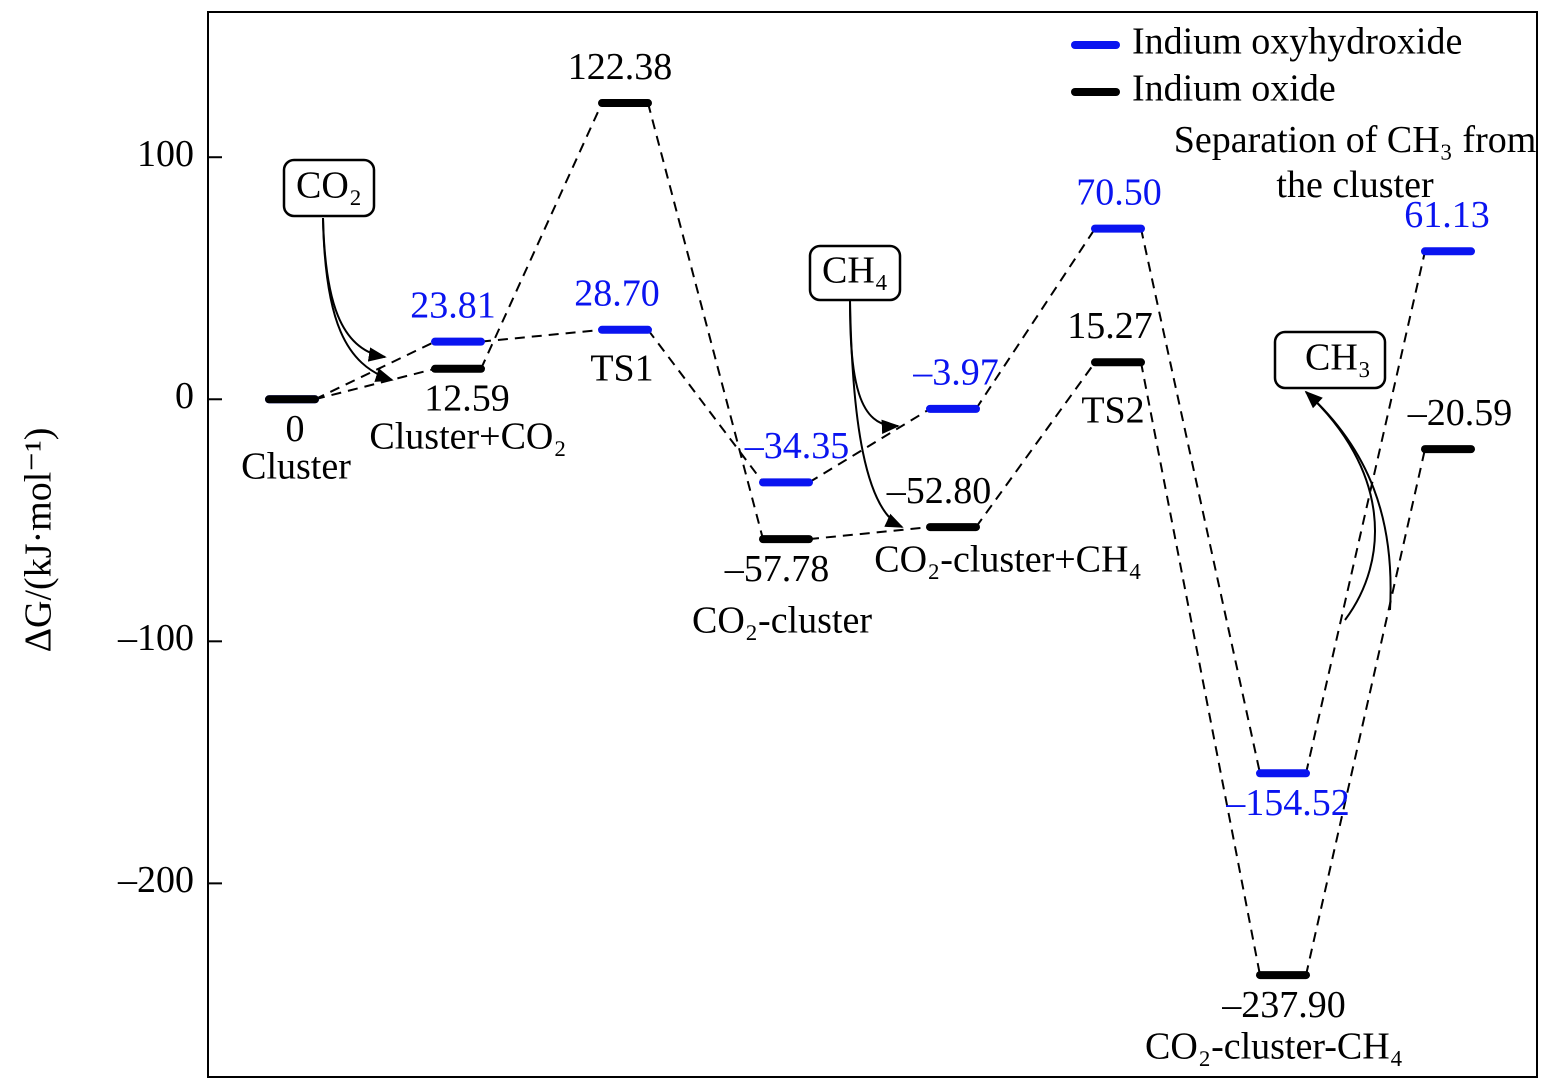 This screenshot has width=1548, height=1088. What do you see at coordinates (1110, 326) in the screenshot?
I see `value-label: 15.27` at bounding box center [1110, 326].